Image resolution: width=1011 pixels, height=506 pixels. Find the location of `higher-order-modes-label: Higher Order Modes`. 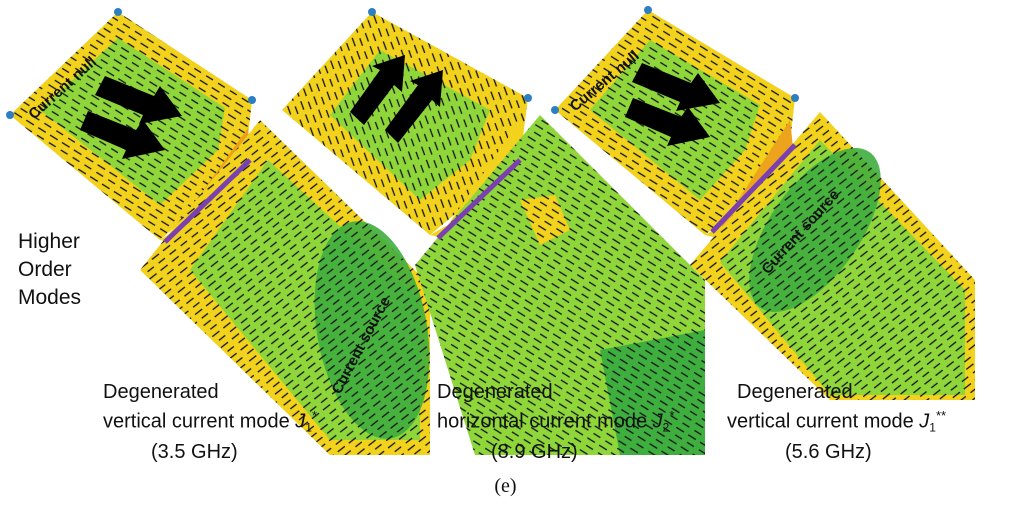

higher-order-modes-label: Higher Order Modes is located at coordinates (49, 270).